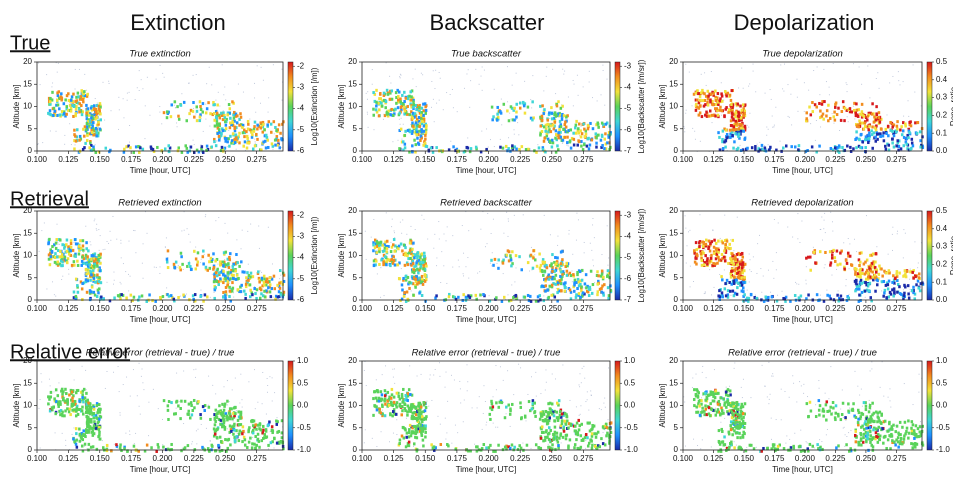 The height and width of the screenshot is (483, 953). Describe the element at coordinates (628, 65) in the screenshot. I see `colorbar-tick-label: -3` at that location.